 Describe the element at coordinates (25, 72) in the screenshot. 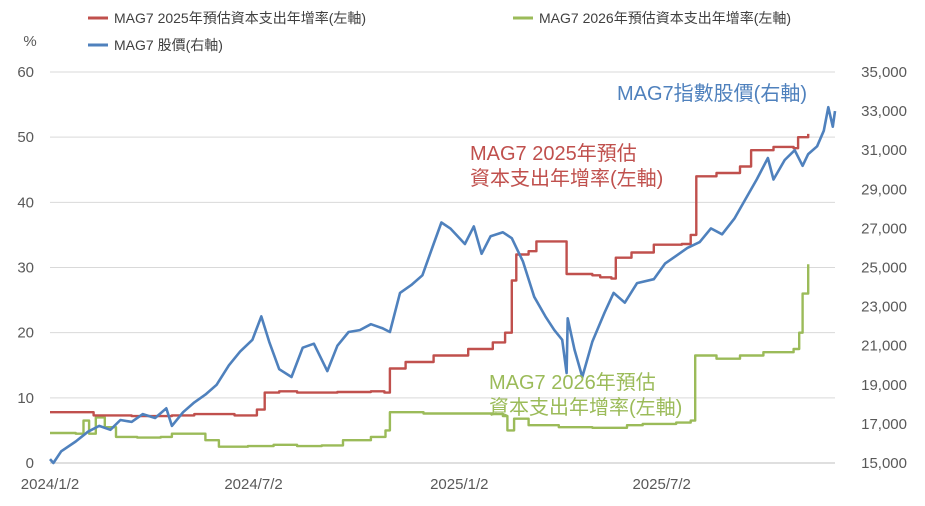

I see `left-axis-tick-label: 60` at that location.